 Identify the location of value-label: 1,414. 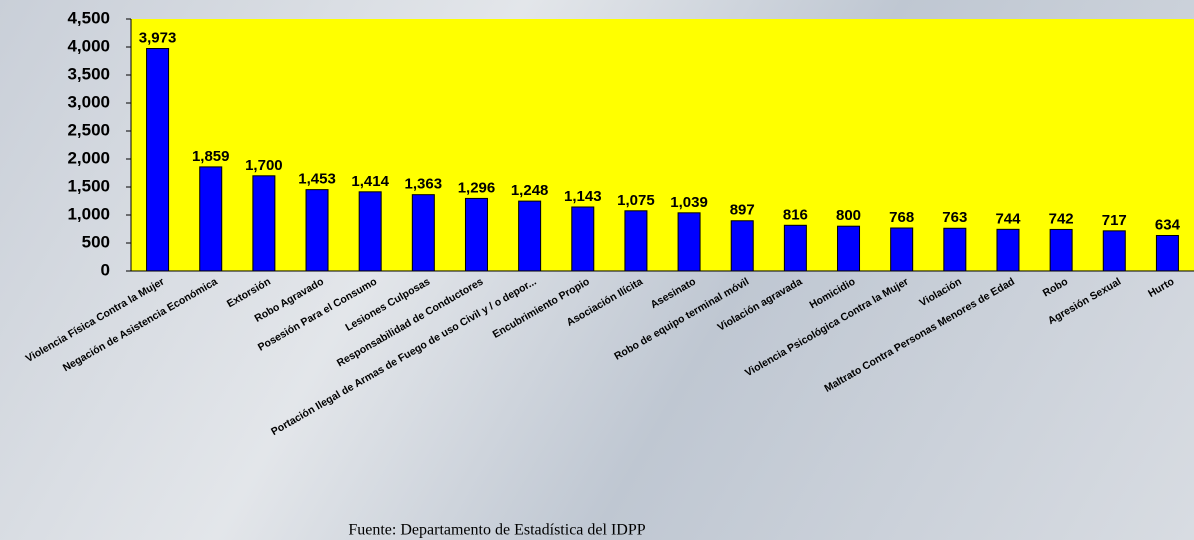
(370, 181).